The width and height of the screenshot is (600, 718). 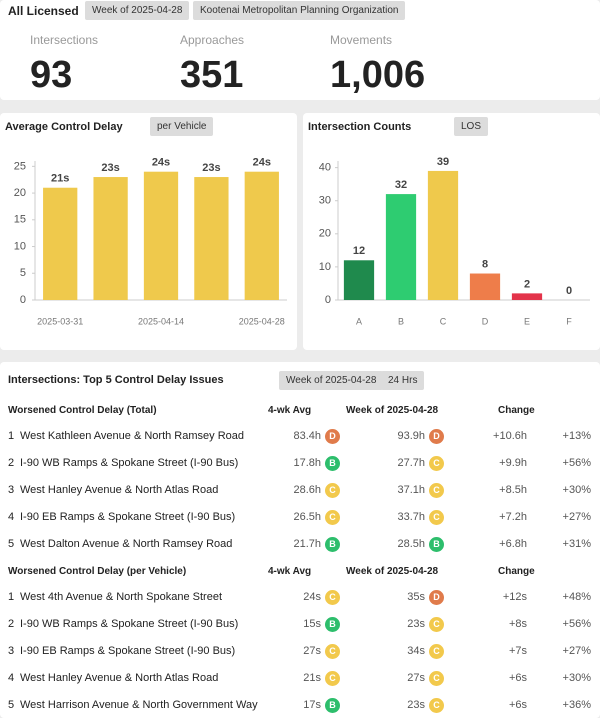 What do you see at coordinates (359, 251) in the screenshot?
I see `value-label: 12` at bounding box center [359, 251].